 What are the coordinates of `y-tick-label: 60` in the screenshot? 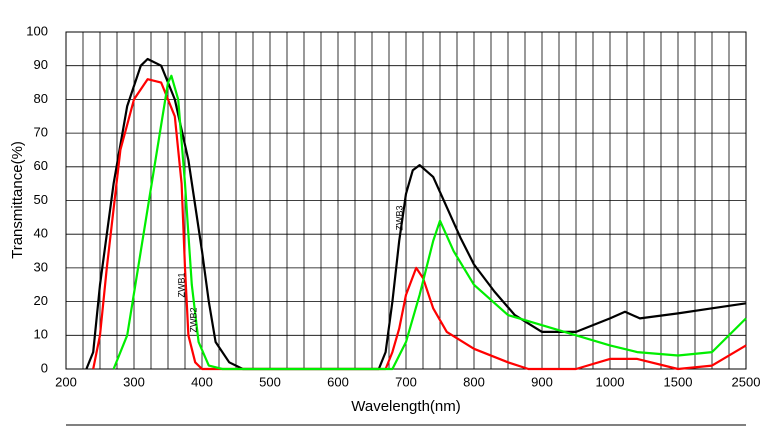 It's located at (41, 165).